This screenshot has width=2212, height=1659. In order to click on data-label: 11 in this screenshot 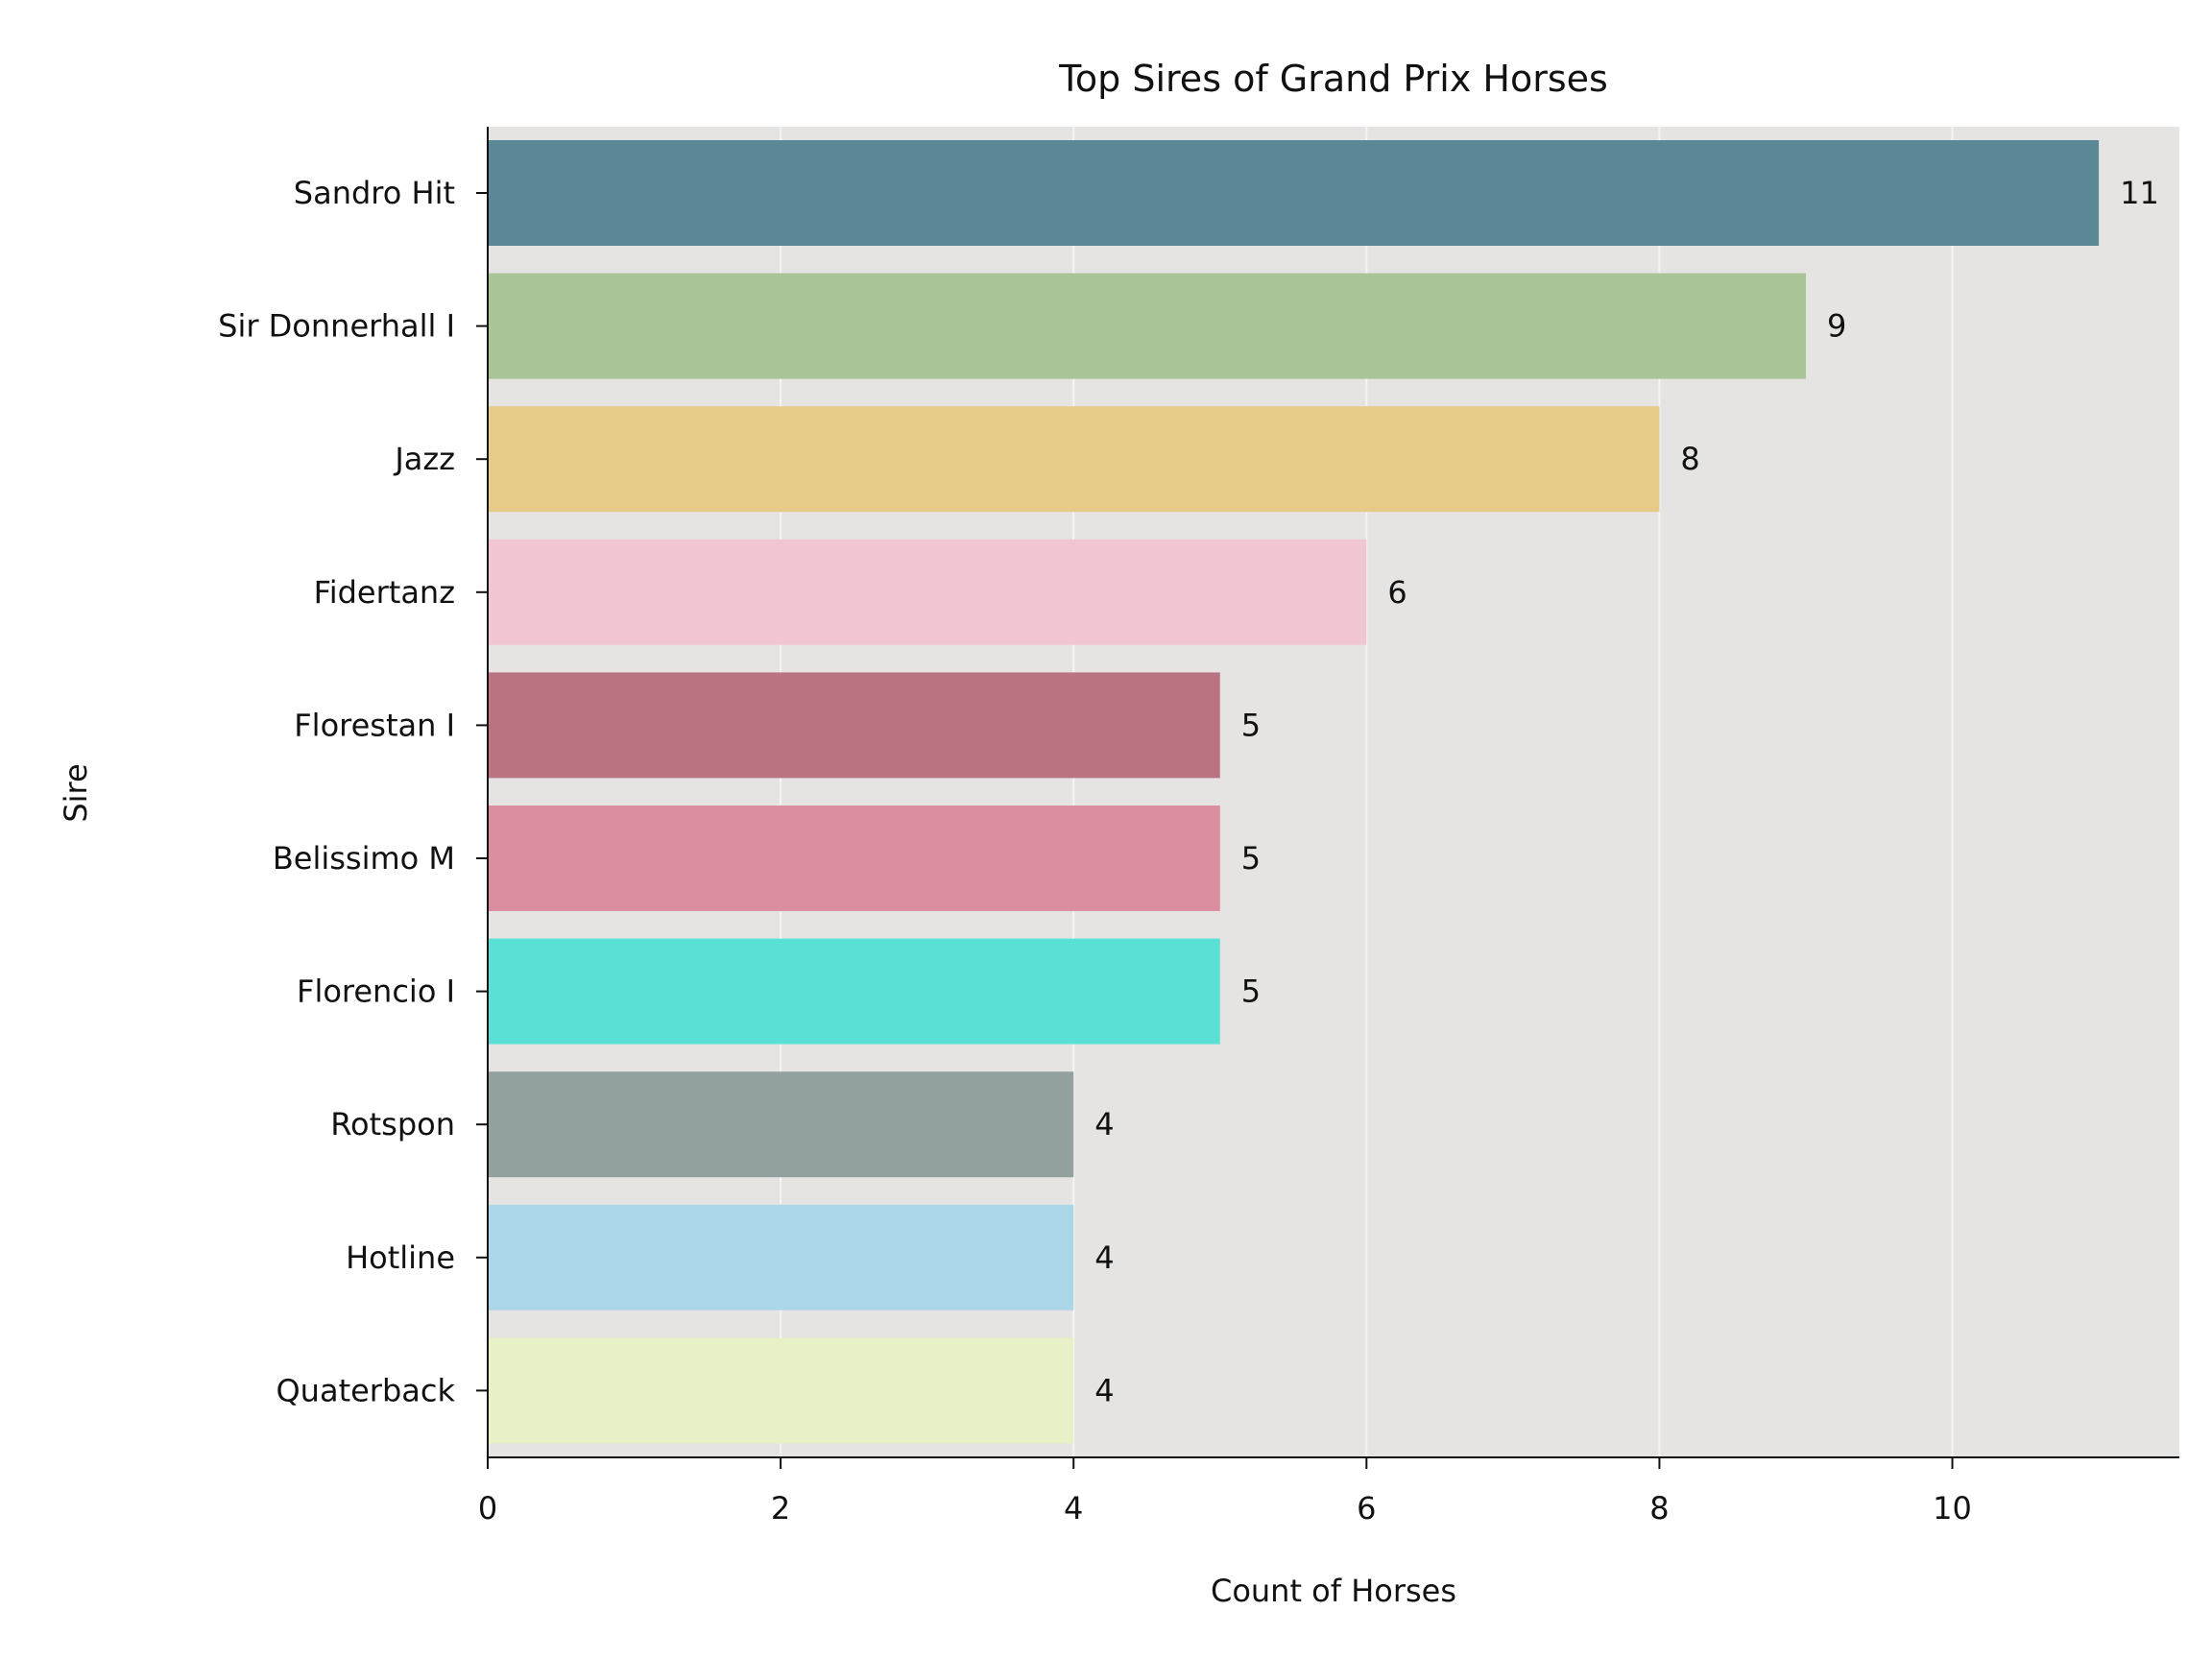, I will do `click(2139, 193)`.